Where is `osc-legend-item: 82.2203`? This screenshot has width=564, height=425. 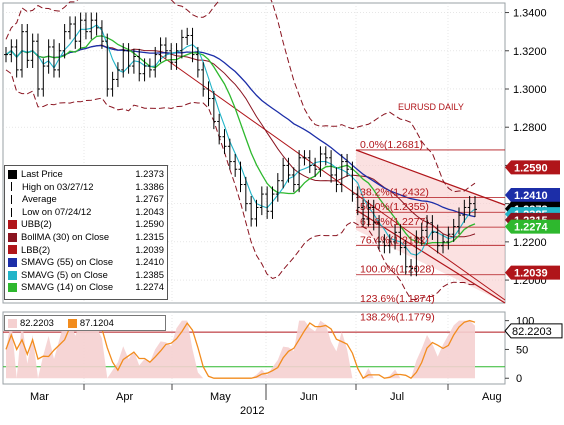 osc-legend-item: 82.2203 is located at coordinates (31, 323).